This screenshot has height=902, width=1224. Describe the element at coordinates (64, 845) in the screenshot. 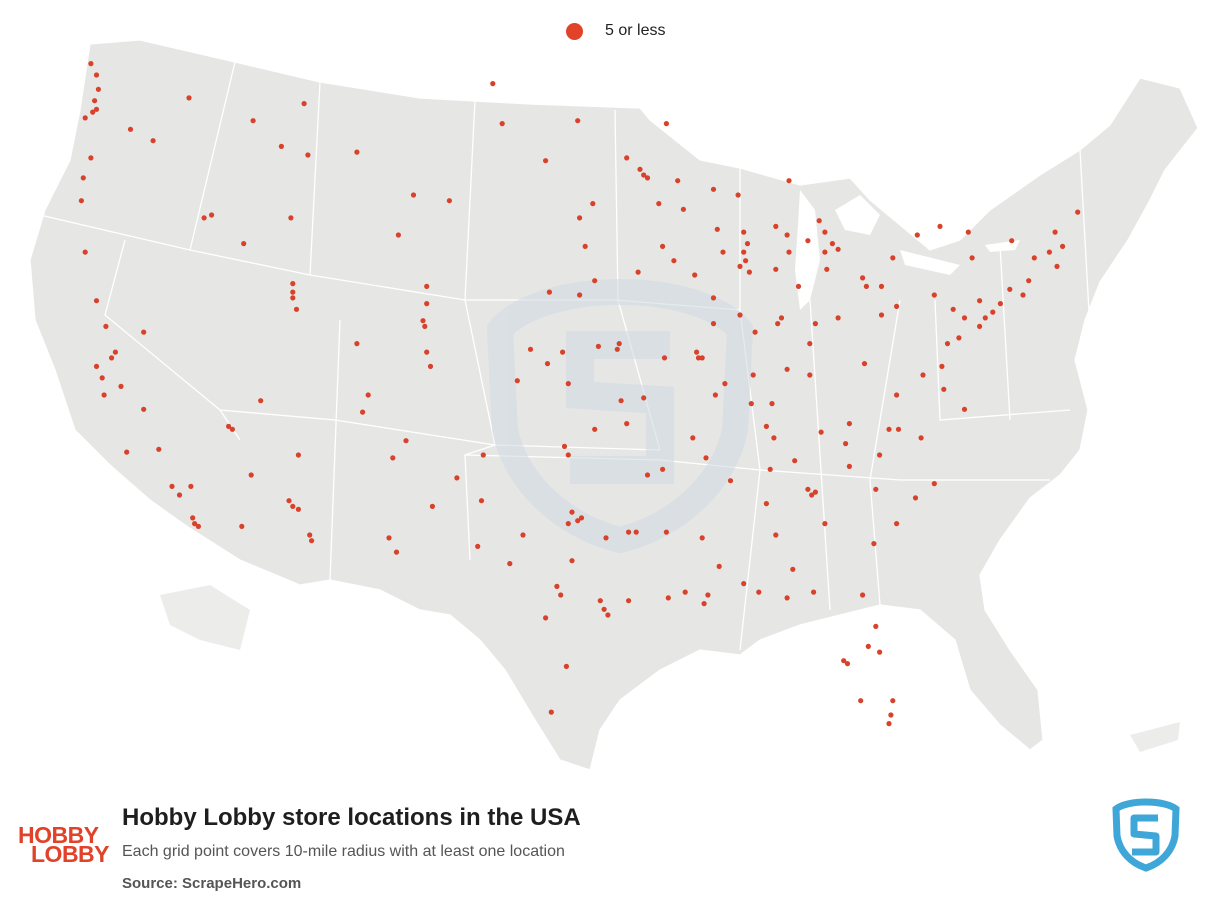

I see `hobby-lobby-logo: HOBBY LOBBY` at that location.